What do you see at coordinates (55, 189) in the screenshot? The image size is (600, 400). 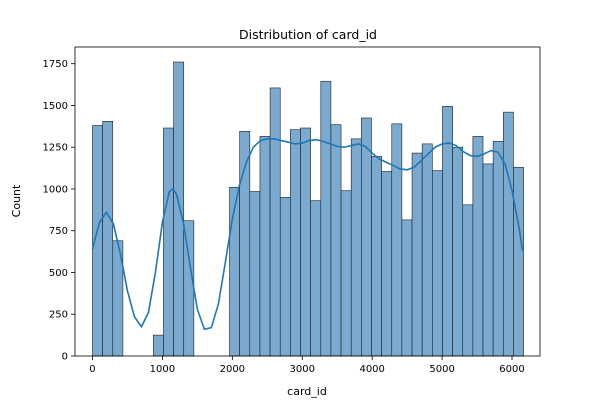 I see `y-tick-label: 1000` at bounding box center [55, 189].